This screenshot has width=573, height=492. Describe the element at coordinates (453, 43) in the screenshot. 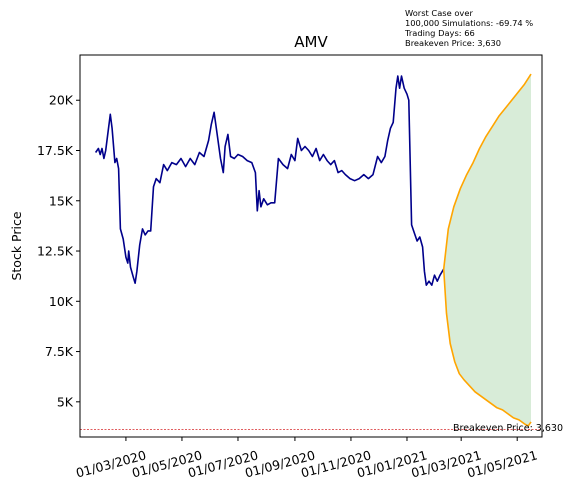

I see `annotation-line: Breakeven Price: 3,630` at that location.